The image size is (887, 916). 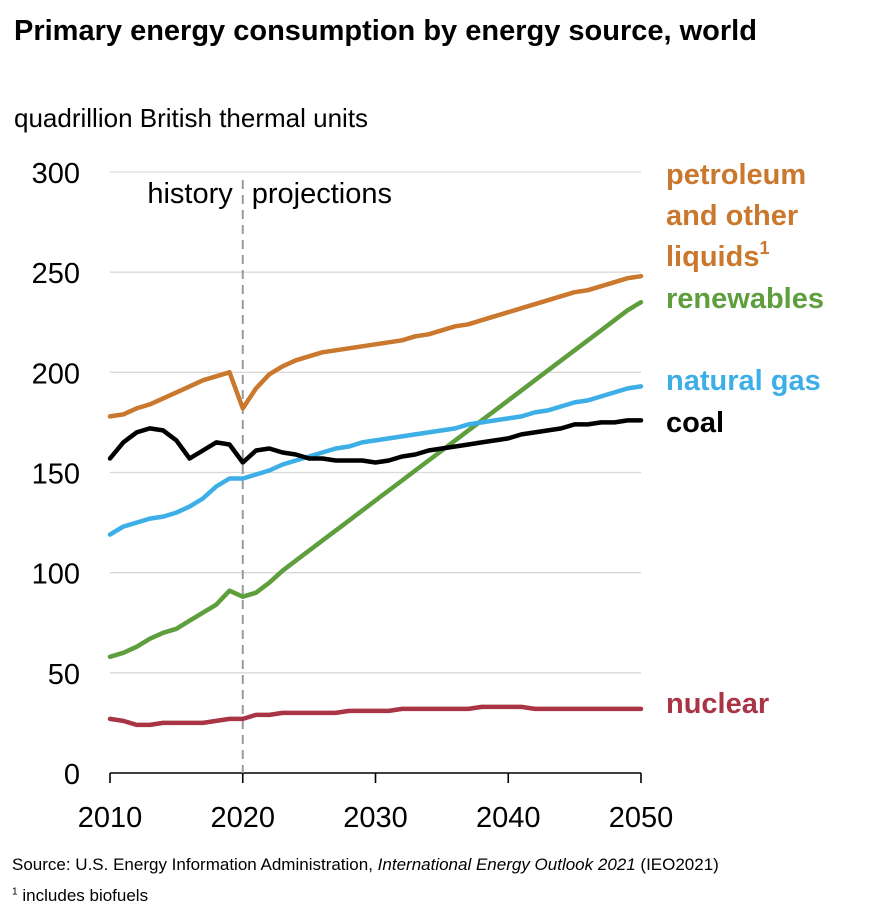 What do you see at coordinates (506, 864) in the screenshot?
I see `source-publication: International Energy Outlook 2021` at bounding box center [506, 864].